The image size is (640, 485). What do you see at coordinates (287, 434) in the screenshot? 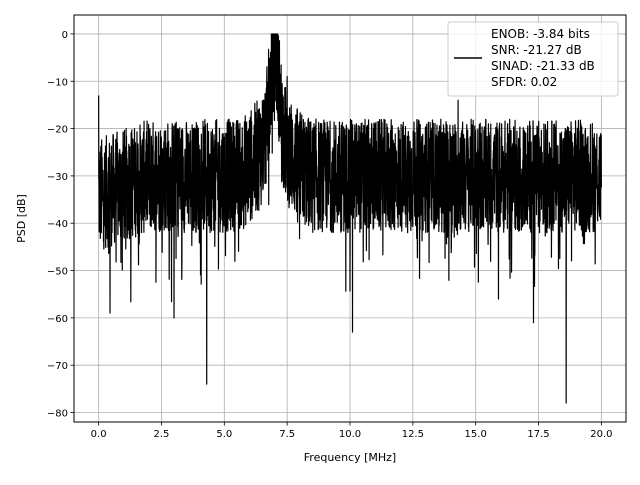
I see `x-tick-label: 7.5` at bounding box center [287, 434].